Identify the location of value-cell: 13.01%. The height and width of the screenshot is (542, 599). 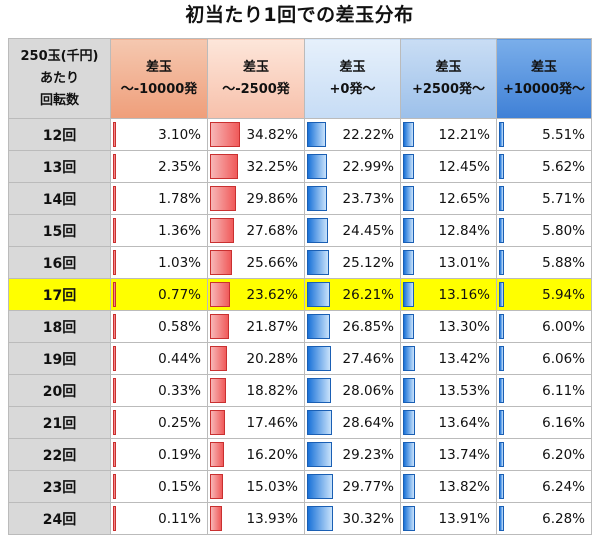
(448, 262).